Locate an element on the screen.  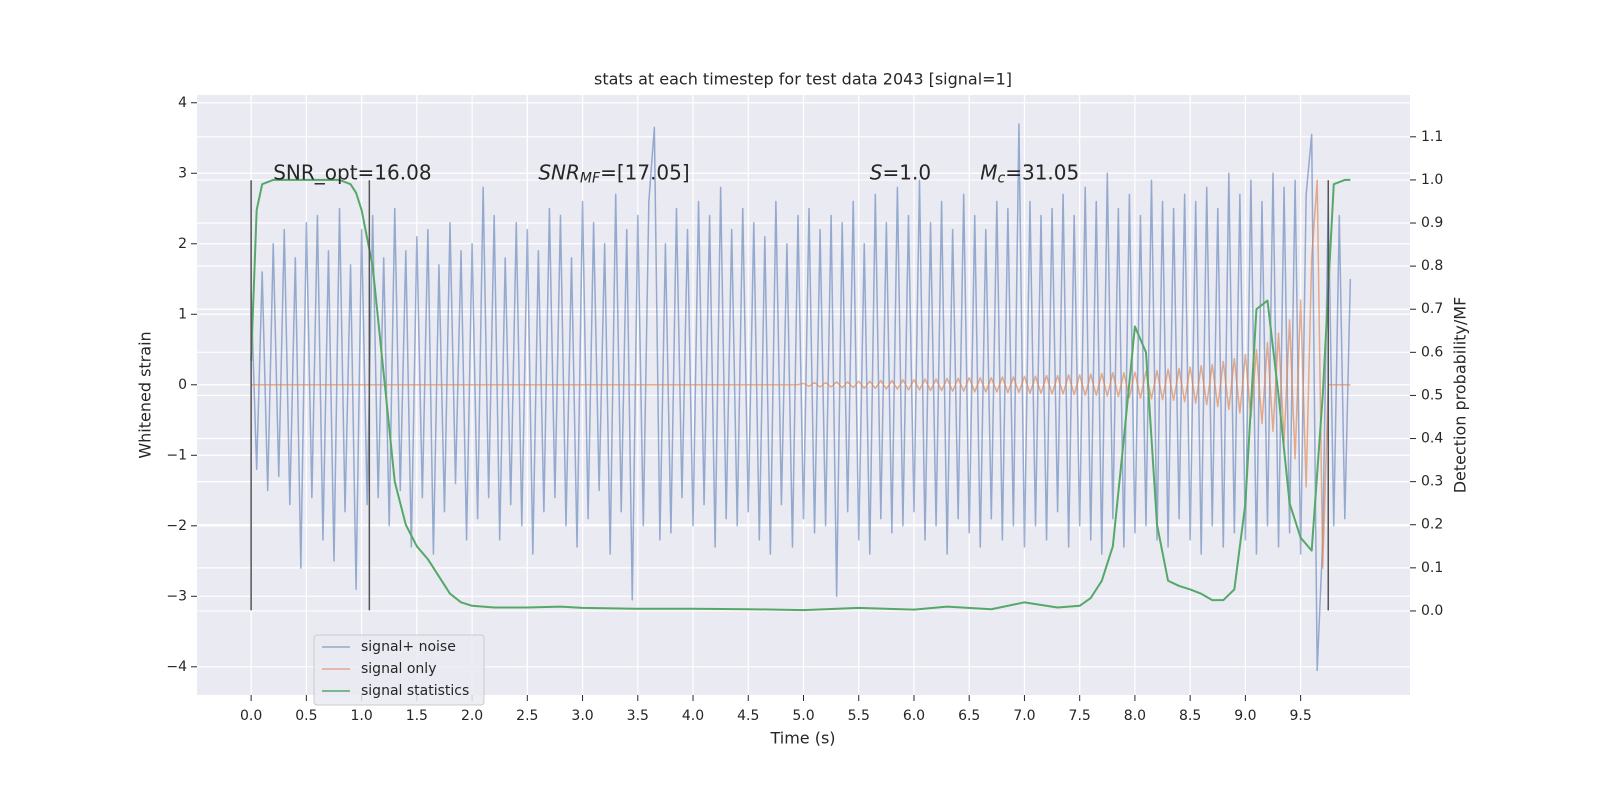
y2-tick-label: 0.8 is located at coordinates (1432, 266).